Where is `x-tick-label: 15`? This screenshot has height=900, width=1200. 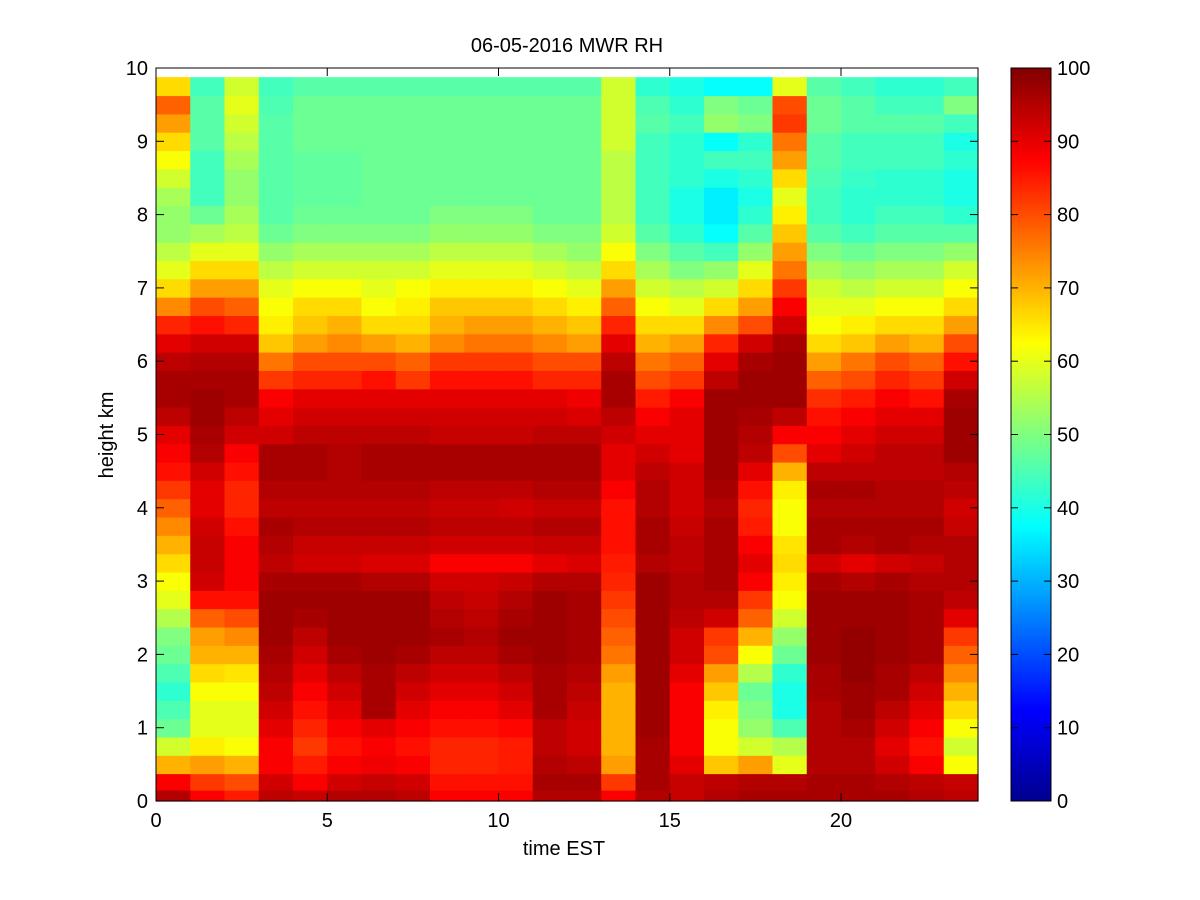 x-tick-label: 15 is located at coordinates (670, 821).